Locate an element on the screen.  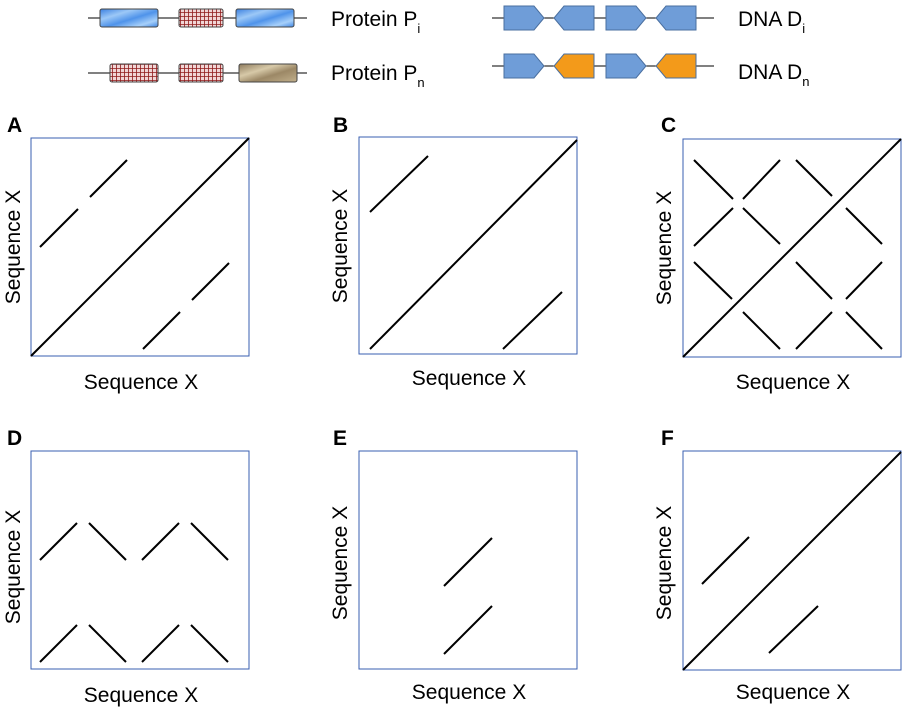
panel-f-main-diagonal is located at coordinates (792, 561).